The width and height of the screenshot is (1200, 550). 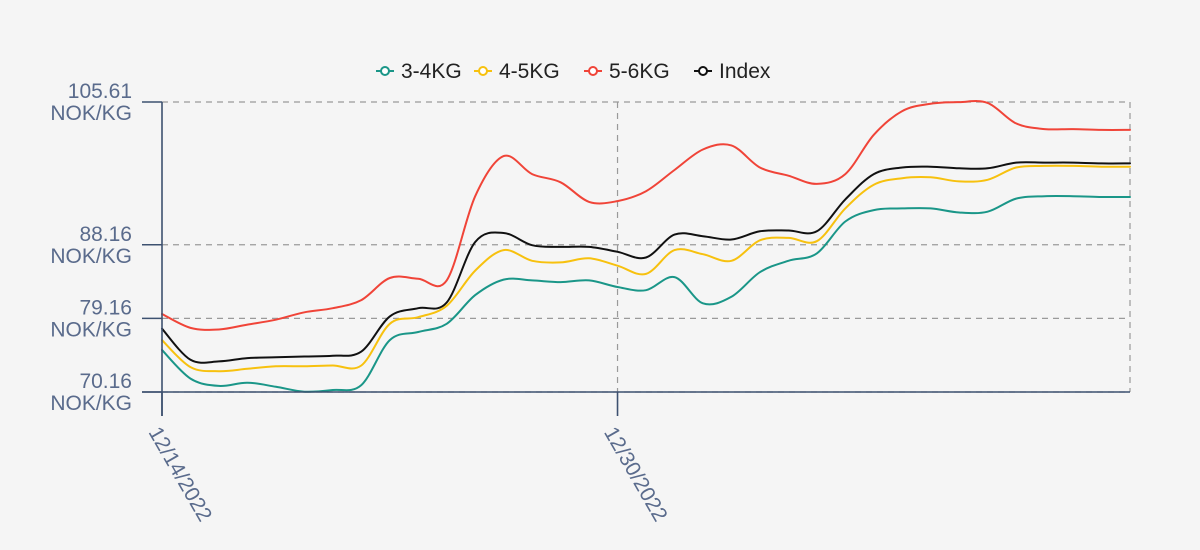 What do you see at coordinates (639, 71) in the screenshot?
I see `legend-label: 5-6KG` at bounding box center [639, 71].